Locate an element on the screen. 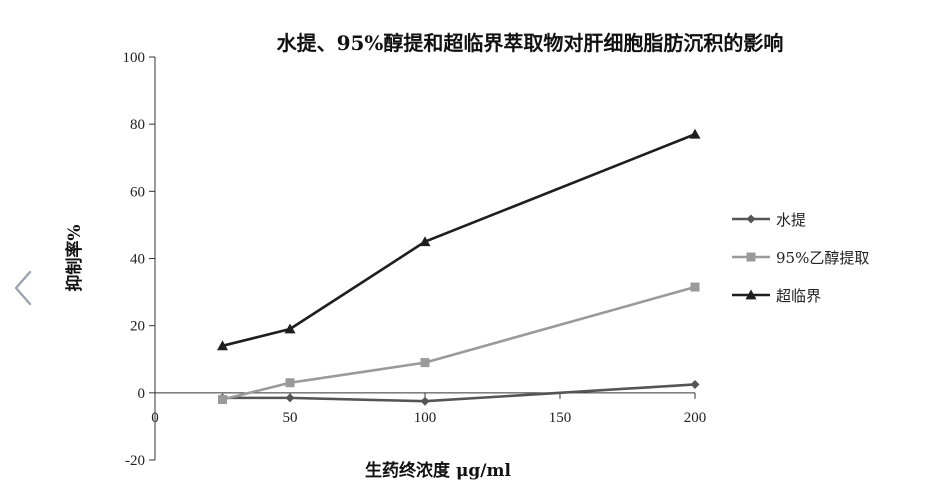  y-axis-label: 抑制率% is located at coordinates (74, 257).